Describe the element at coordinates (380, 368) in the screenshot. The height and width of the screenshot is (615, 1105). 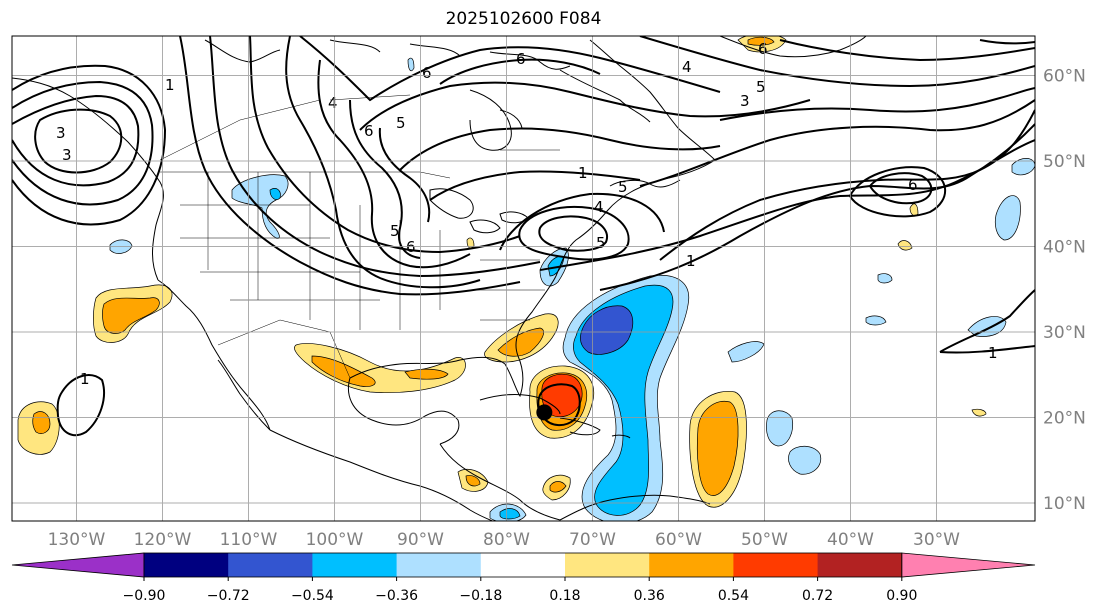
I see `anomaly-gulf` at that location.